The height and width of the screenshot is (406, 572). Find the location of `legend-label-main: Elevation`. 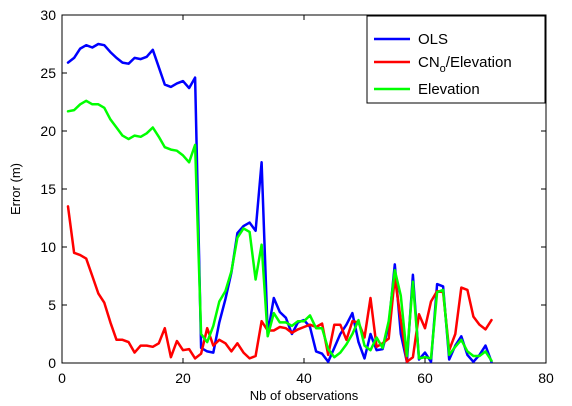

legend-label-main: Elevation is located at coordinates (449, 89).